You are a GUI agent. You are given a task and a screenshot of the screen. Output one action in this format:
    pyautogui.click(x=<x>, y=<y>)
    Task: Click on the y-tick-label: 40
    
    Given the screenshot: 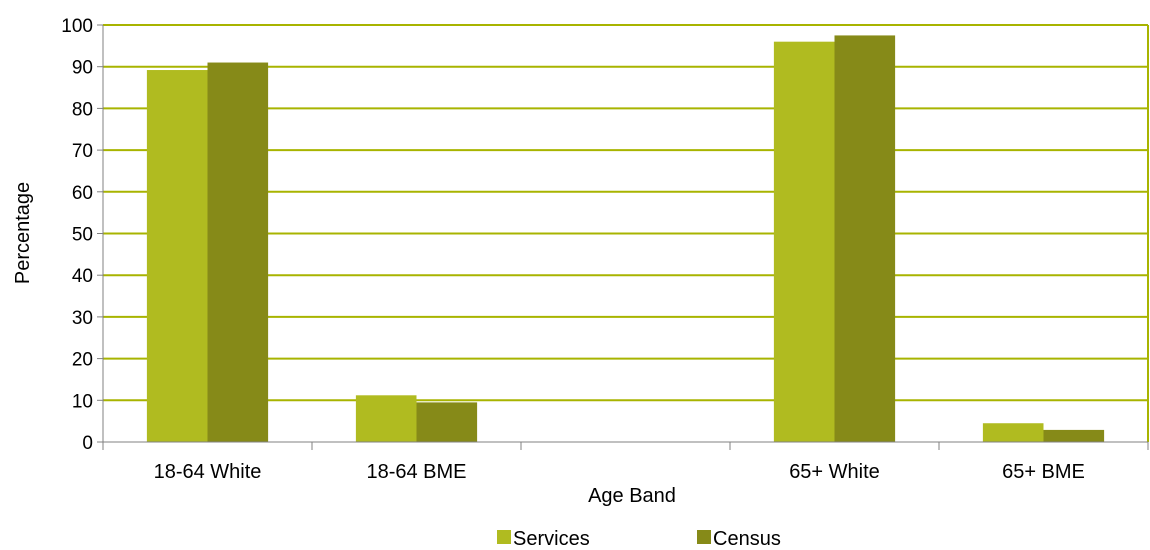 What is the action you would take?
    pyautogui.click(x=82, y=276)
    